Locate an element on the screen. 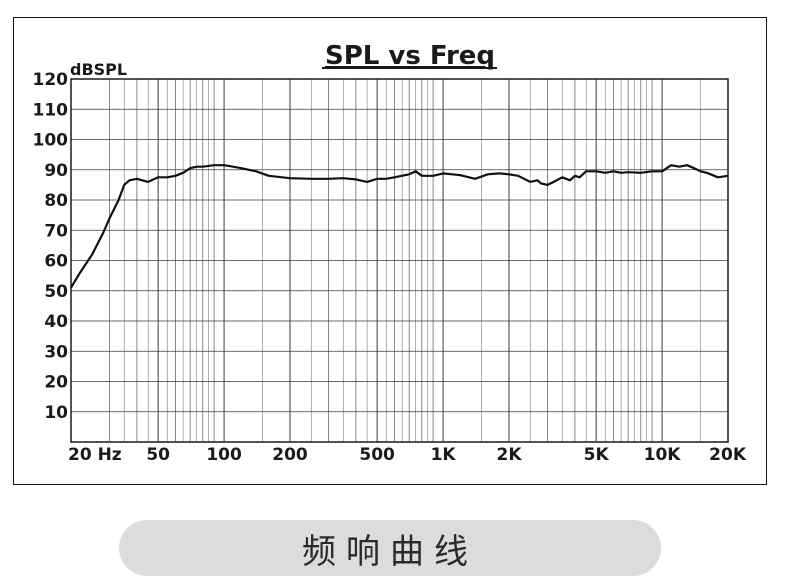  y-tick-label: 10 is located at coordinates (56, 413).